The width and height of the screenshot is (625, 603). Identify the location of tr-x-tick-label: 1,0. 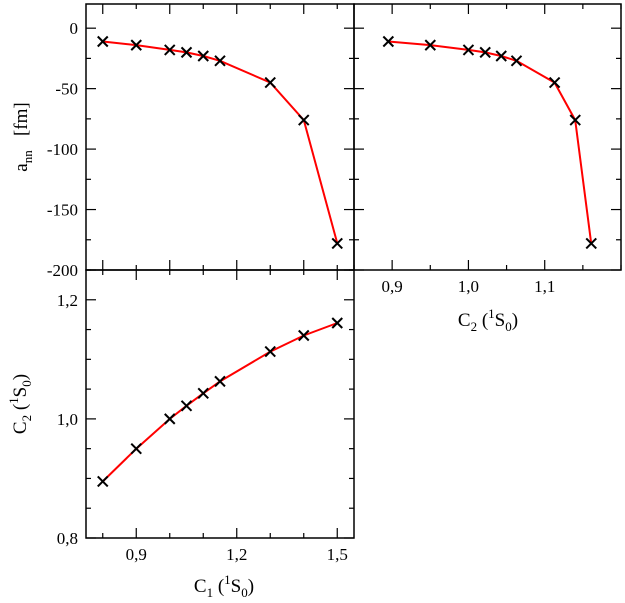
(468, 286).